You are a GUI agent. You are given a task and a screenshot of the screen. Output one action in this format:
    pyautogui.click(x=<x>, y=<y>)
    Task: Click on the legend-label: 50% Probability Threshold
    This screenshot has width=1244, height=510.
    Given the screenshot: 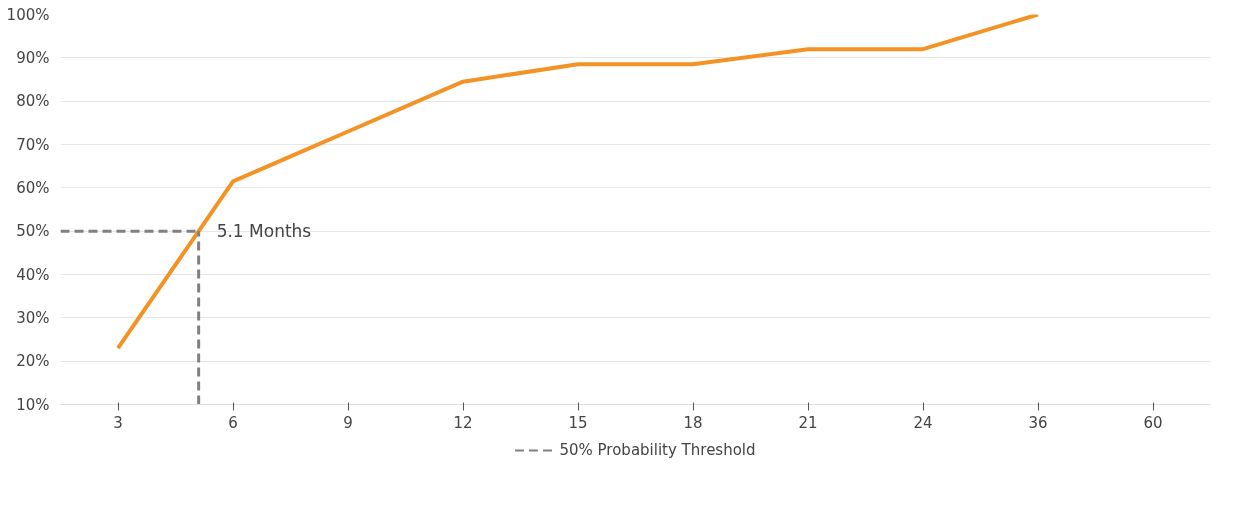 What is the action you would take?
    pyautogui.click(x=657, y=450)
    